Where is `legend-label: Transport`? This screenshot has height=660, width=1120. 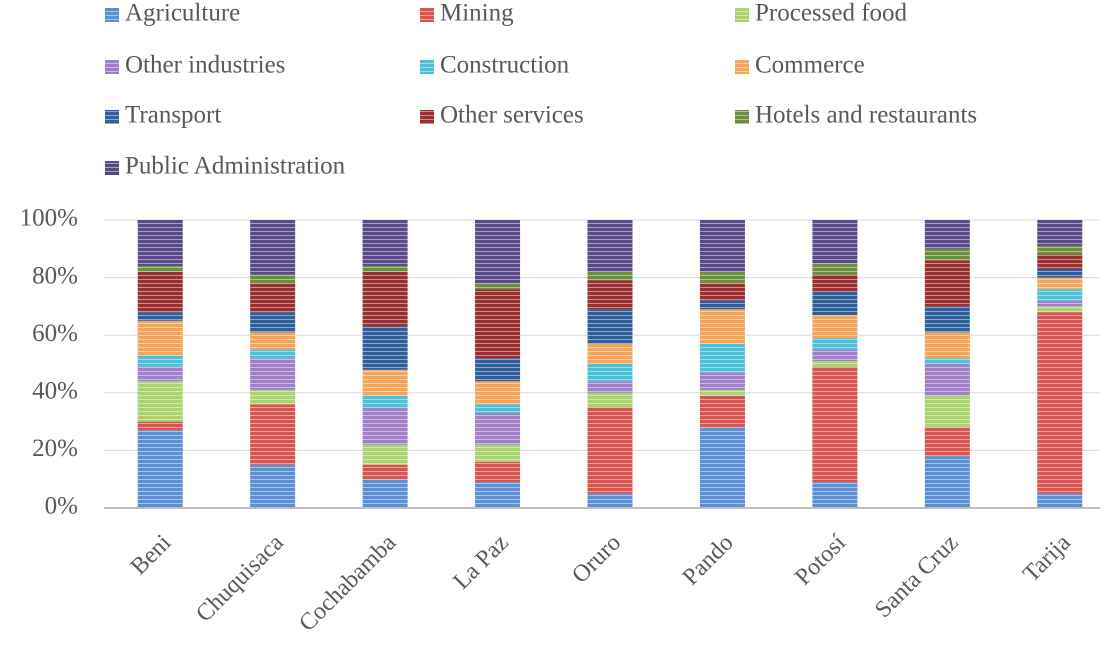
legend-label: Transport is located at coordinates (173, 115).